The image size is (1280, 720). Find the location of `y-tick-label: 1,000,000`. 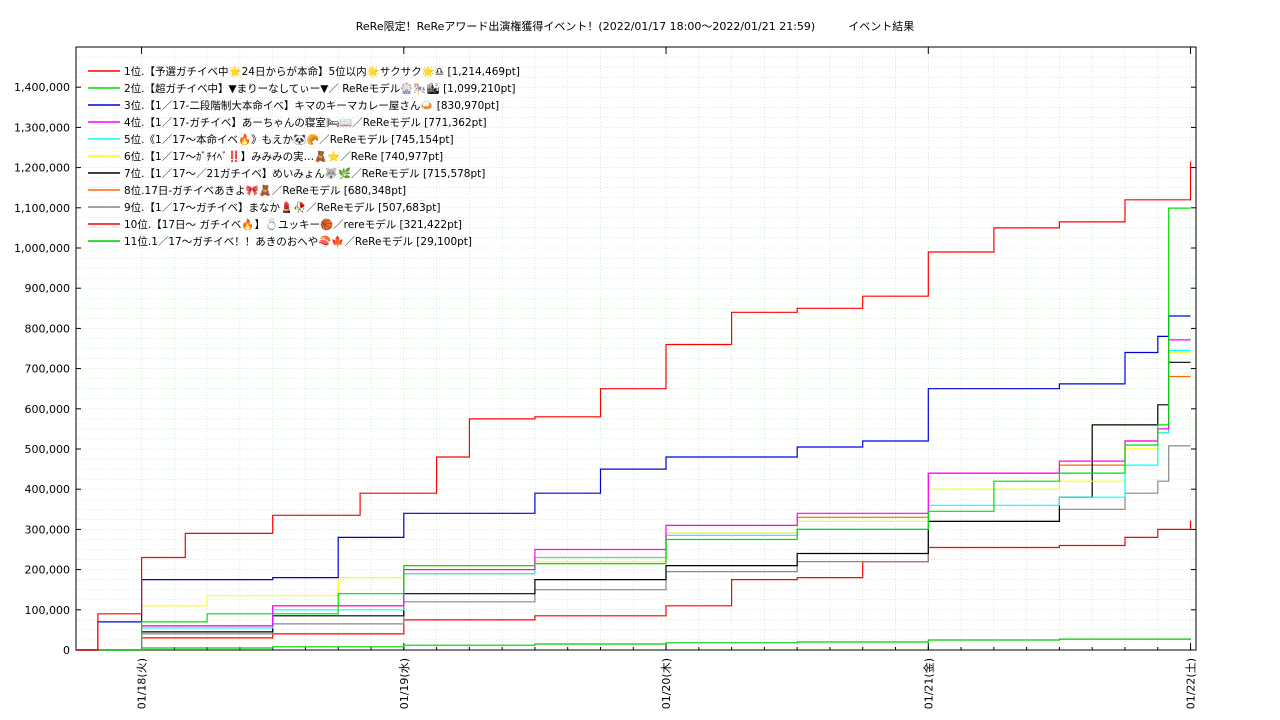

y-tick-label: 1,000,000 is located at coordinates (42, 248).